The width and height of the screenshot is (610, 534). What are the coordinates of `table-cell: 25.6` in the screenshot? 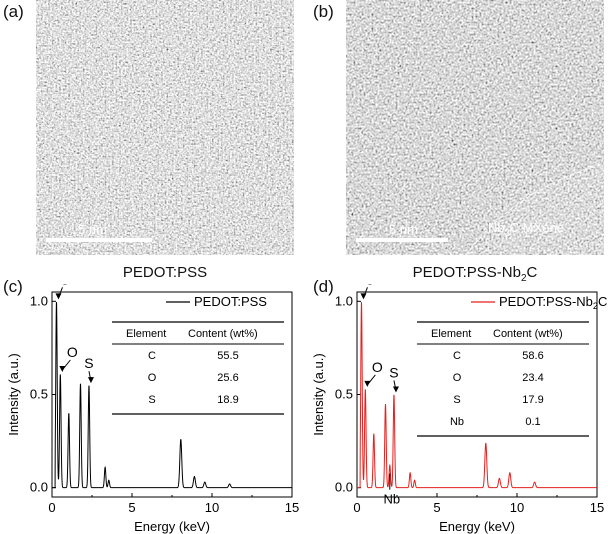 It's located at (227, 378).